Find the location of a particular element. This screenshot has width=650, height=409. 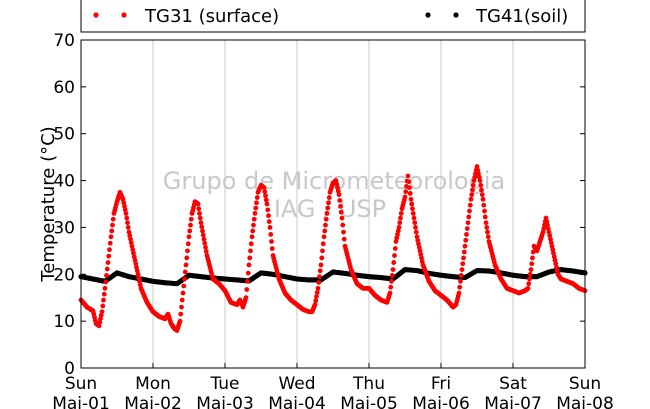

x-tick-date-label: Mai-08 is located at coordinates (585, 401).